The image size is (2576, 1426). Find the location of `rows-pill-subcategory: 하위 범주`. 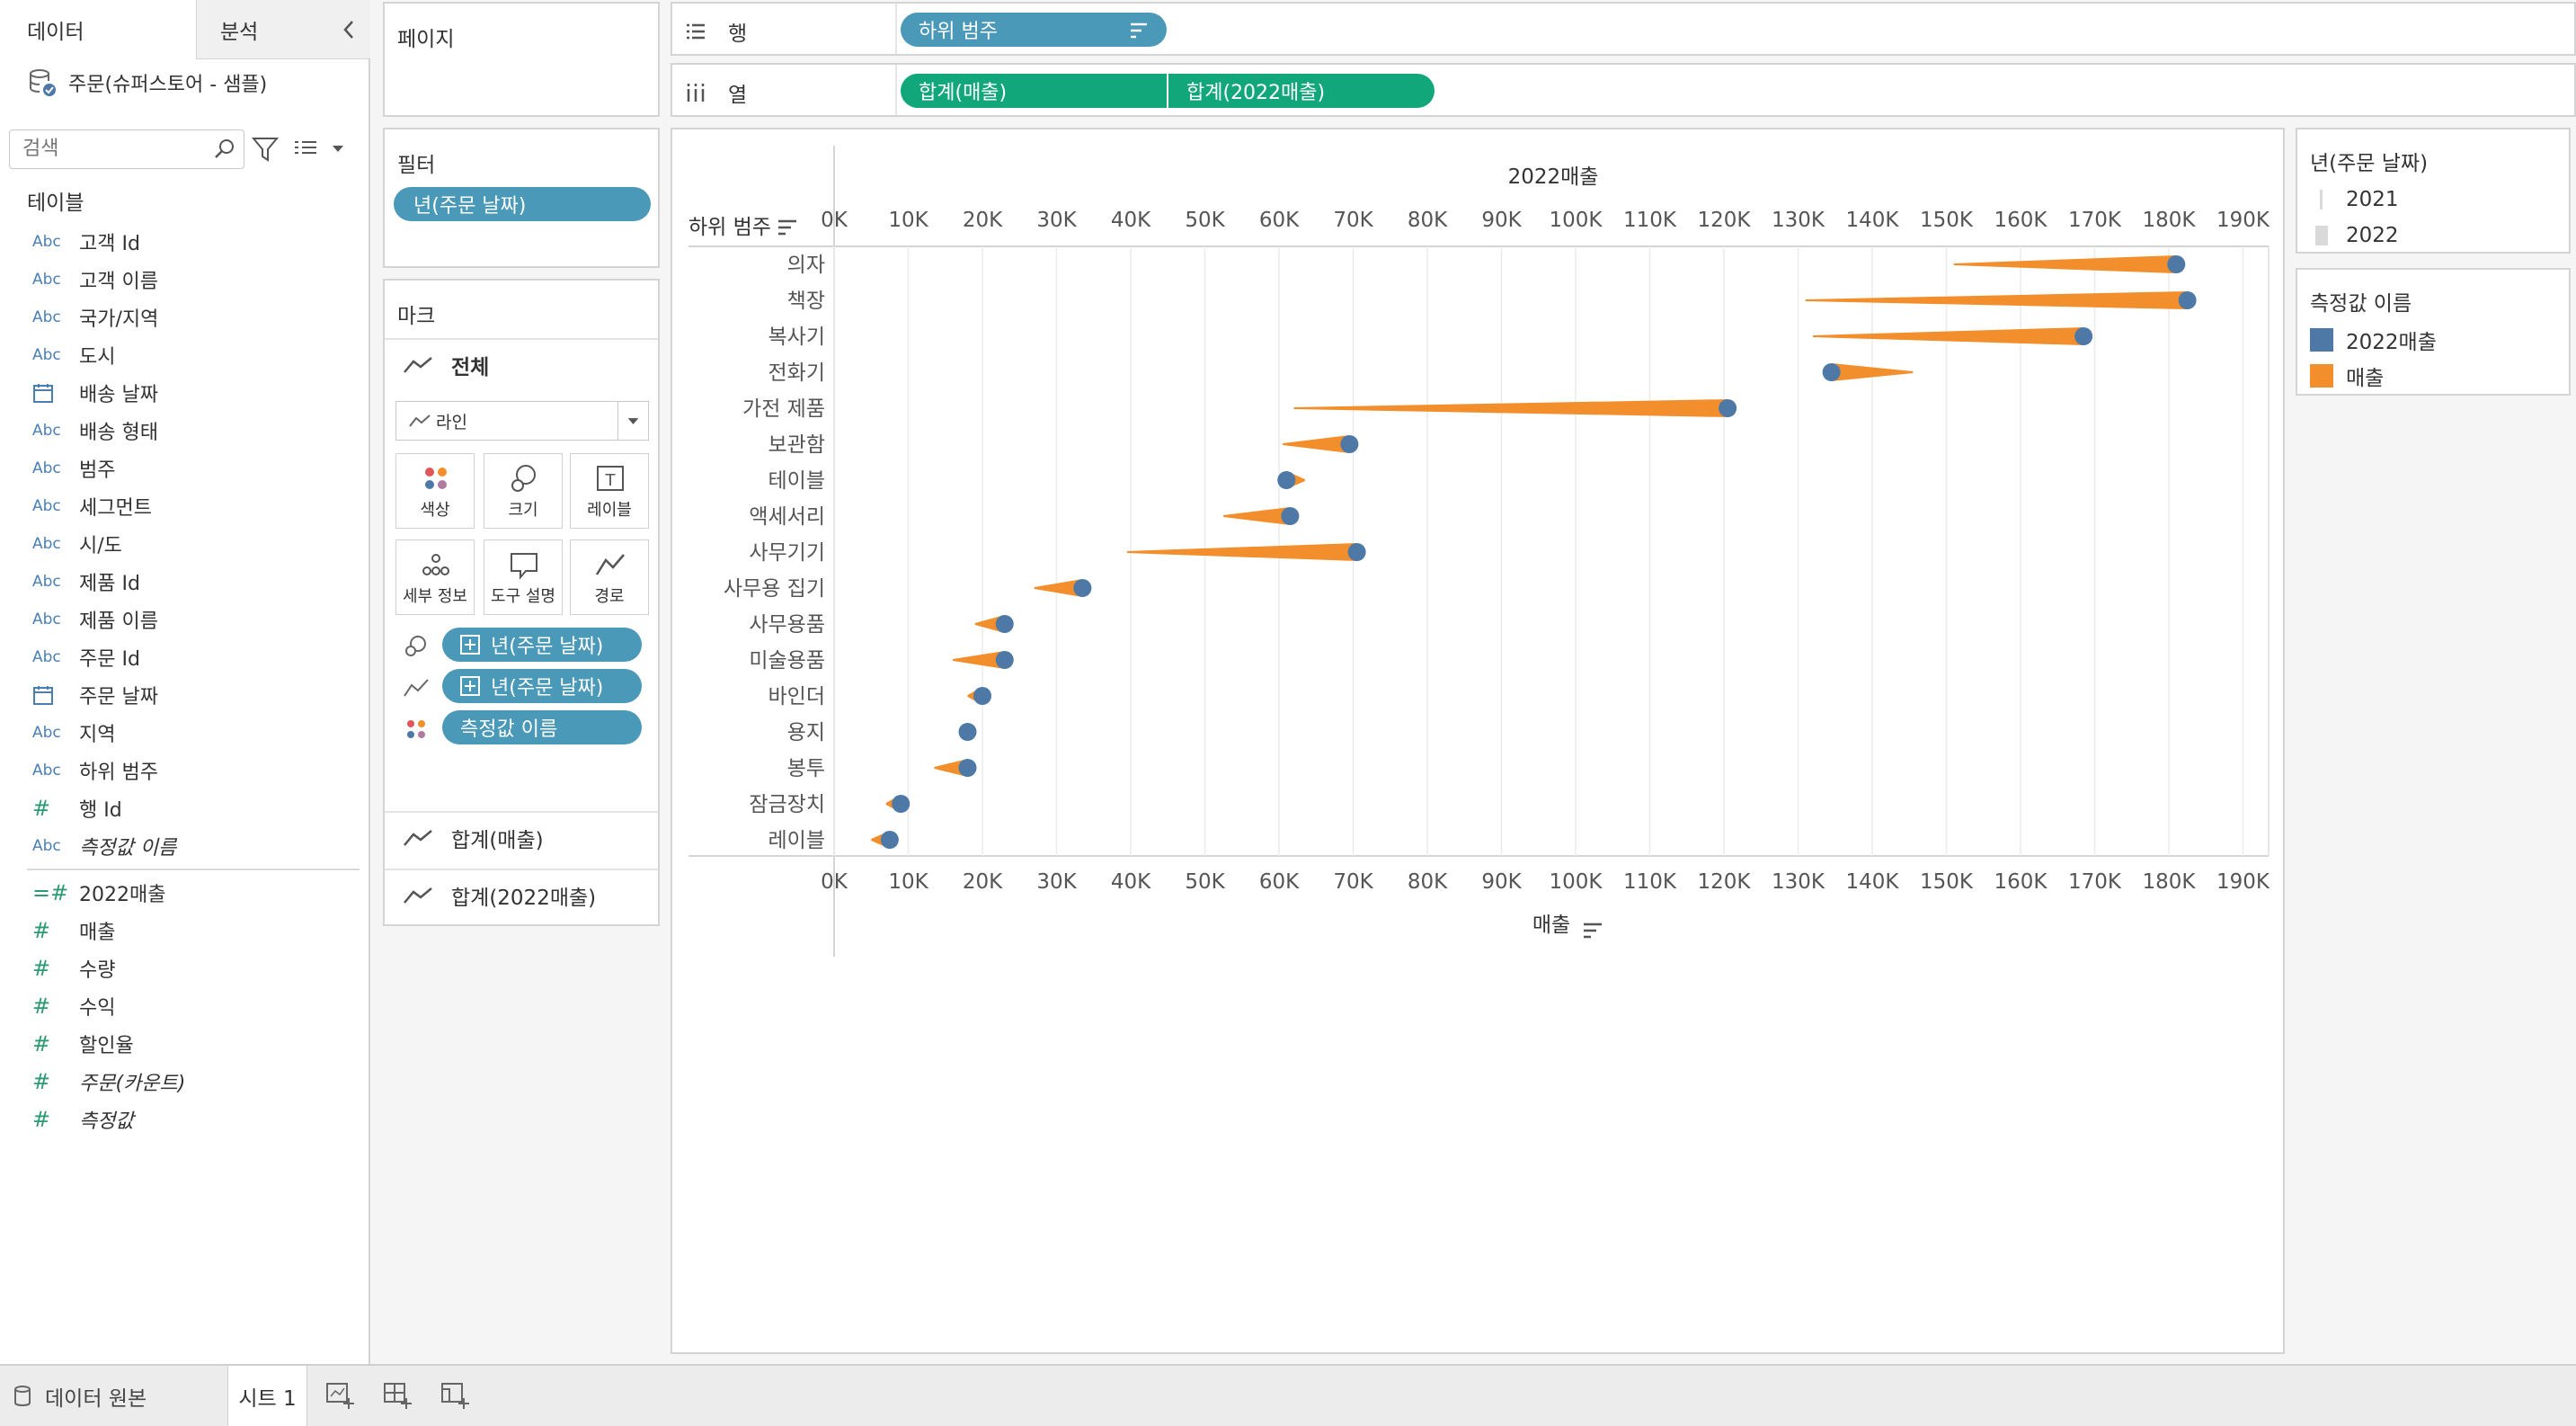

rows-pill-subcategory: 하위 범주 is located at coordinates (1034, 30).